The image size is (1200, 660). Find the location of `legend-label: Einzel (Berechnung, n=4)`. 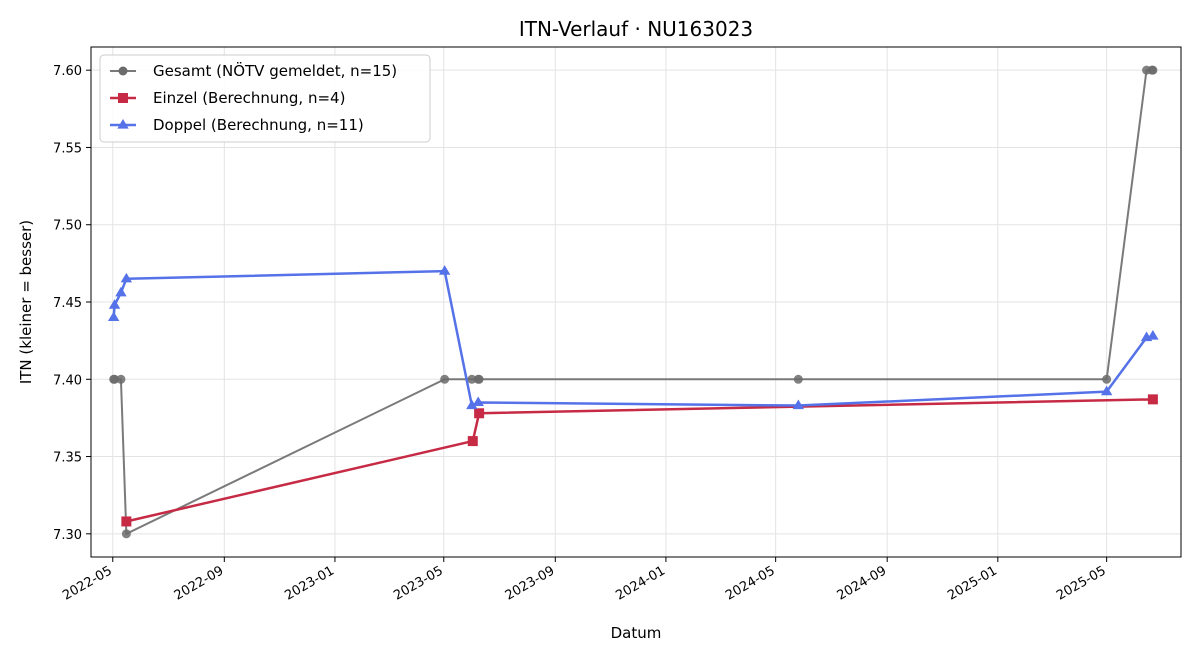

legend-label: Einzel (Berechnung, n=4) is located at coordinates (249, 98).